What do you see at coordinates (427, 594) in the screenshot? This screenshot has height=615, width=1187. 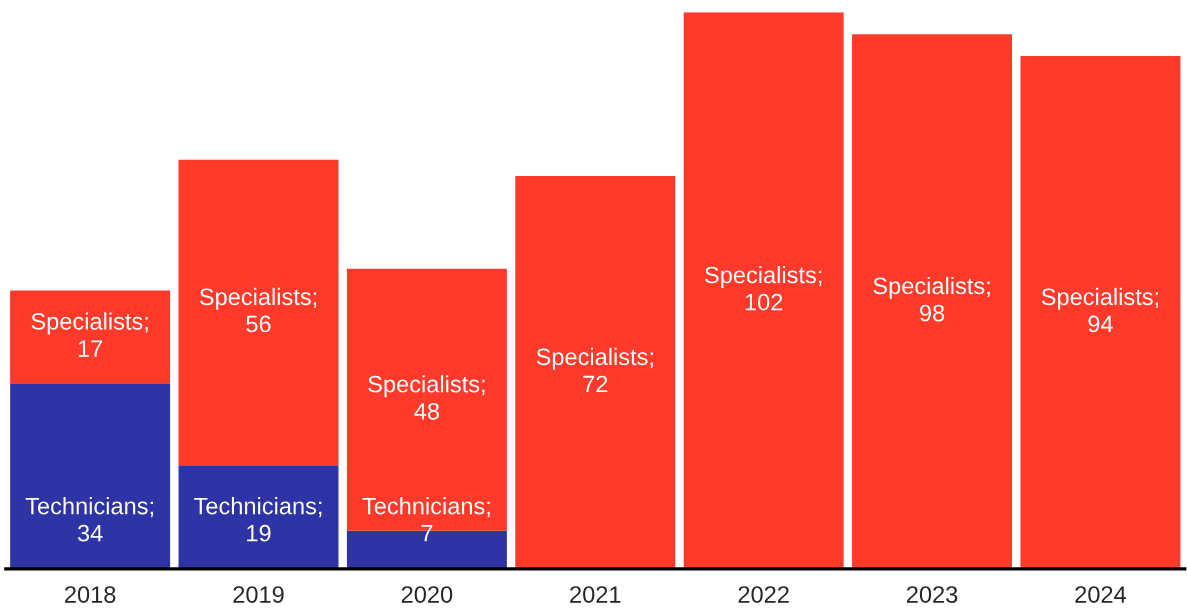 I see `x-tick-label: 2020` at bounding box center [427, 594].